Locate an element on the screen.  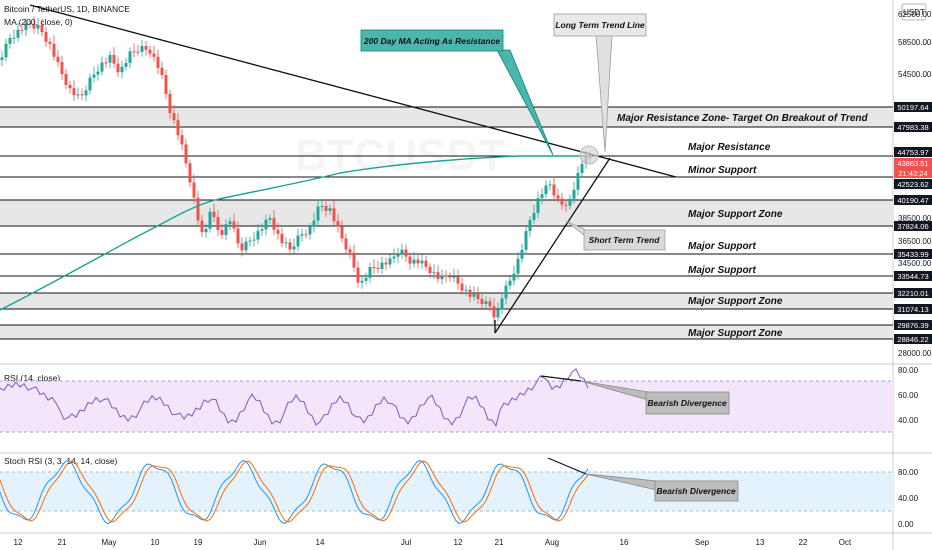
time-tick-label: Sep is located at coordinates (702, 542).